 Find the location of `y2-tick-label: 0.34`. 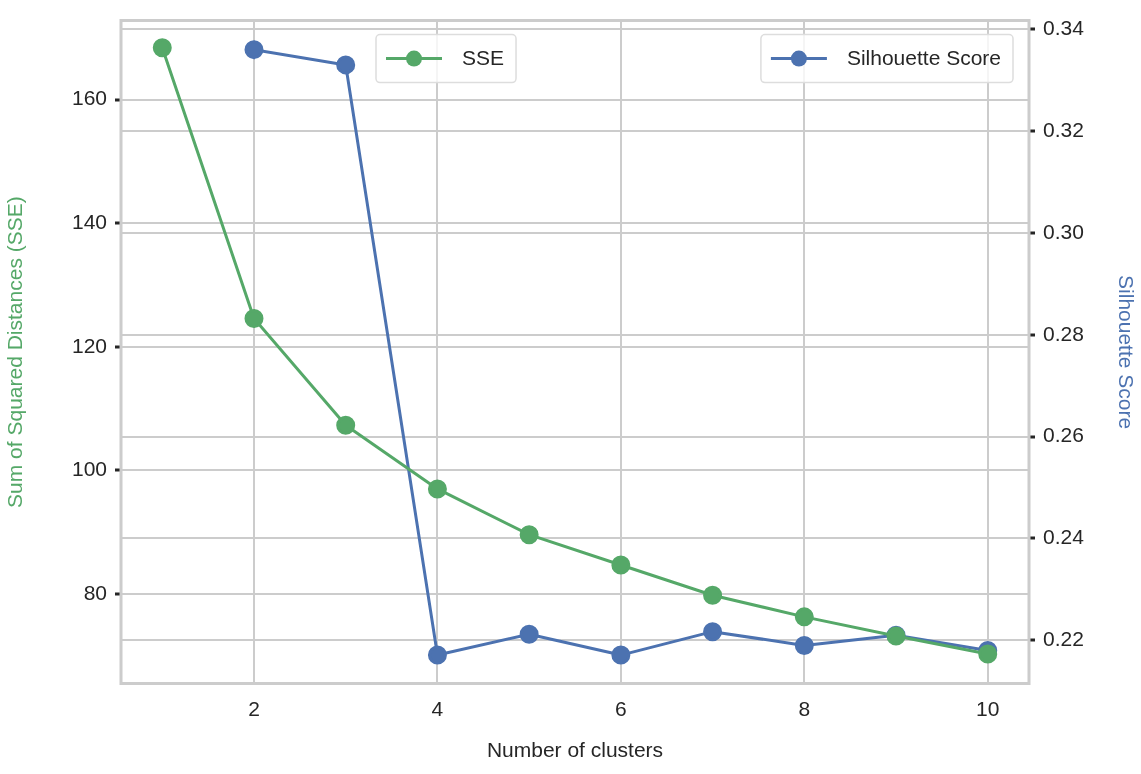

y2-tick-label: 0.34 is located at coordinates (1064, 28).